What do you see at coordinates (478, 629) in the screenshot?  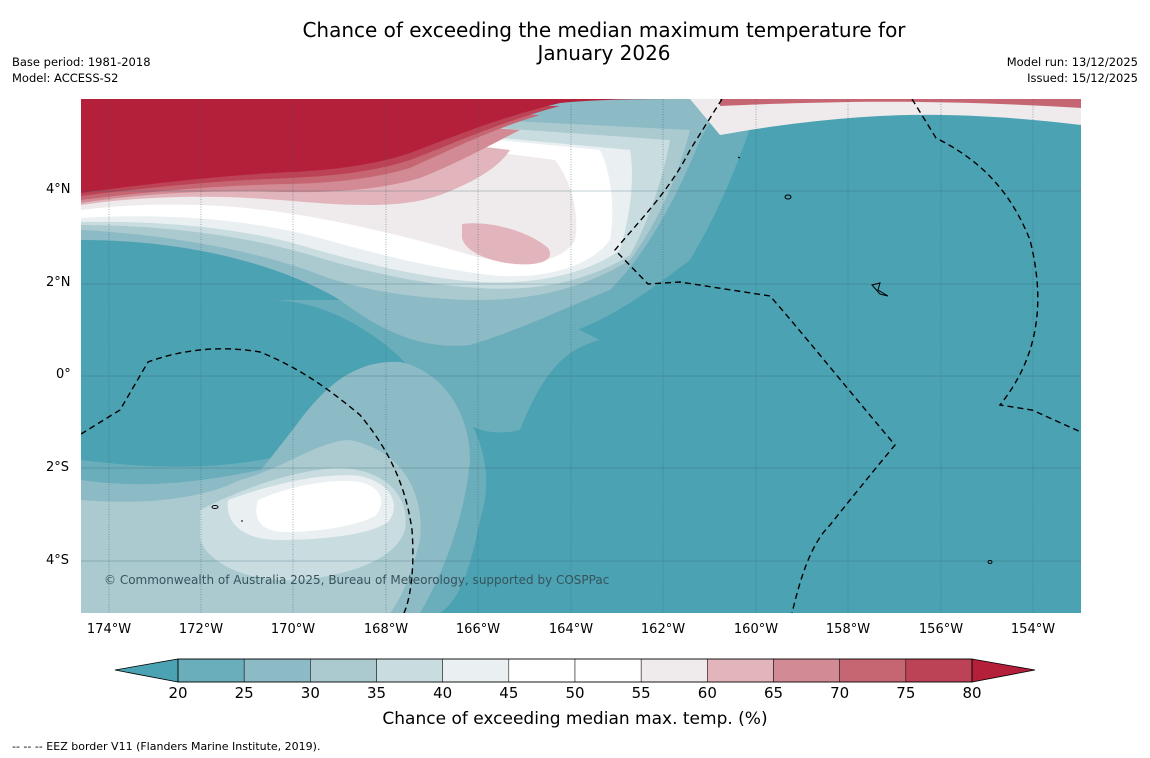 I see `lon-label-166w: 166°W` at bounding box center [478, 629].